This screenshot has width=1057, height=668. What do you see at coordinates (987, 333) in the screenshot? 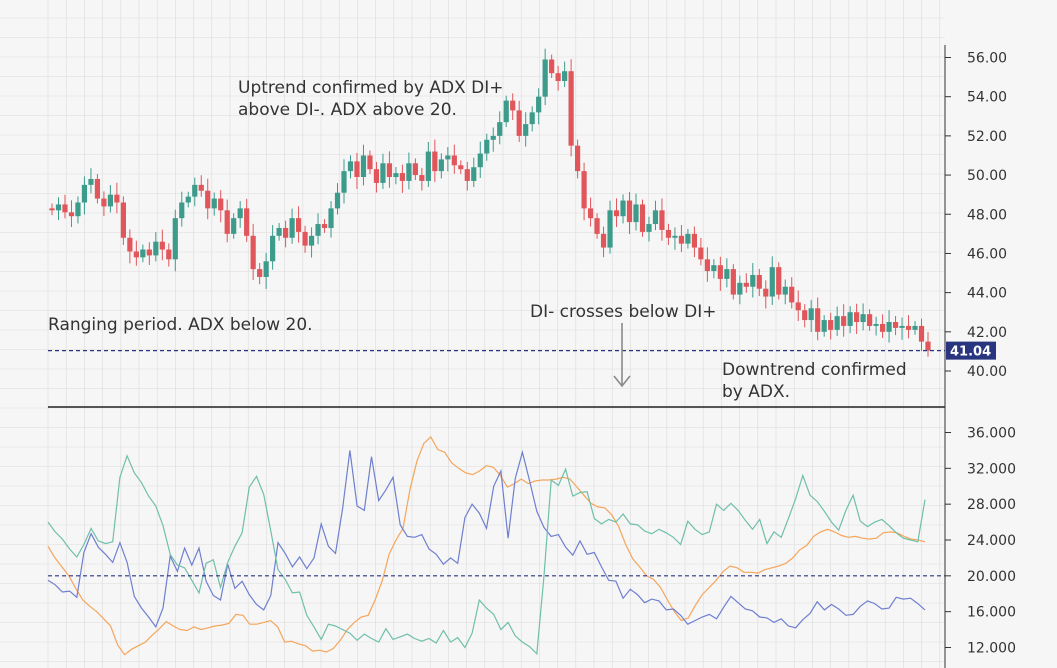
I see `y-tick-label: 42.00` at bounding box center [987, 333].